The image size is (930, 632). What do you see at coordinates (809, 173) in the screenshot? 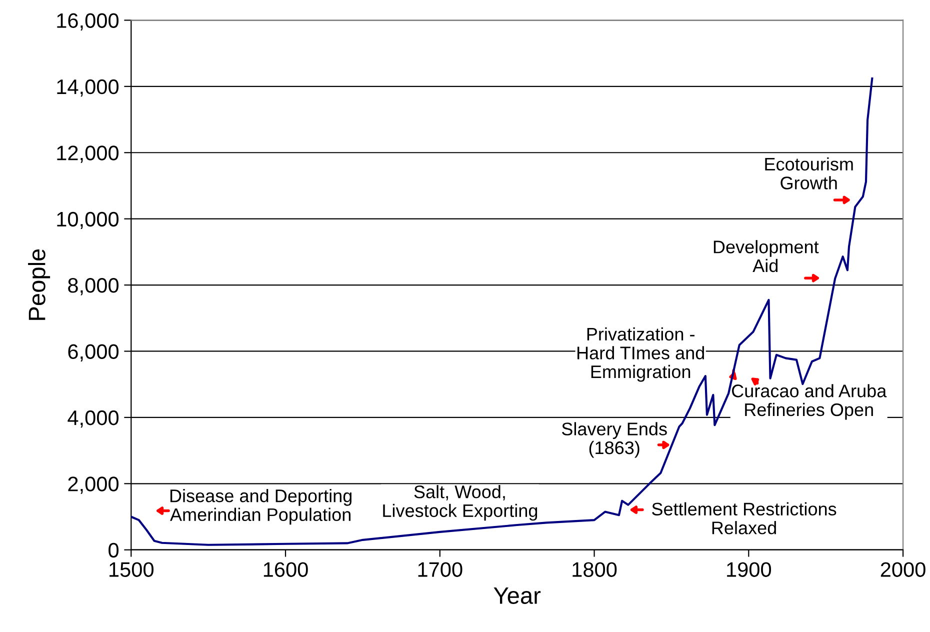
I see `annotation: Ecotourism Growth` at bounding box center [809, 173].